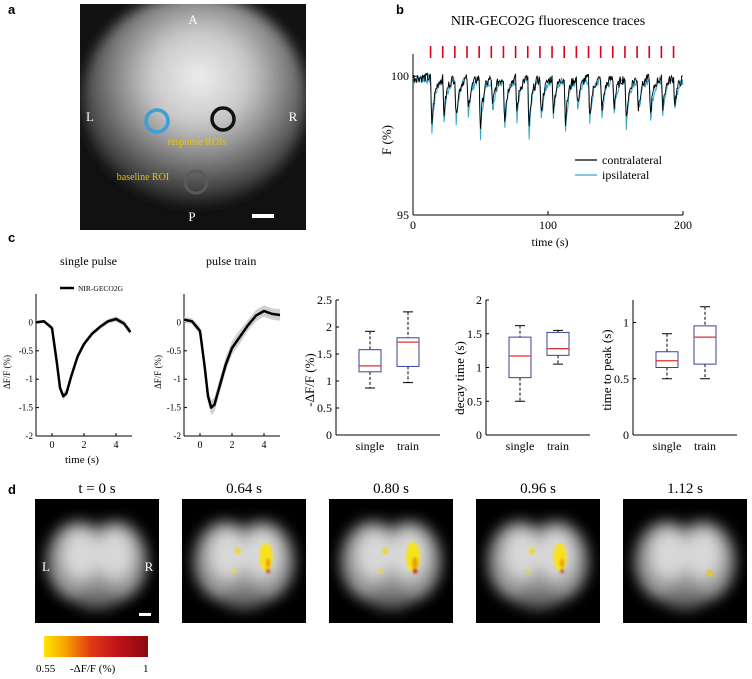 Image resolution: width=752 pixels, height=679 pixels. I want to click on panel-label-b: b, so click(400, 9).